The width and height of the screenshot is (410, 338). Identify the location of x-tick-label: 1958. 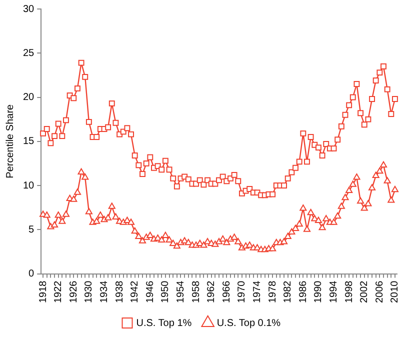
(196, 292).